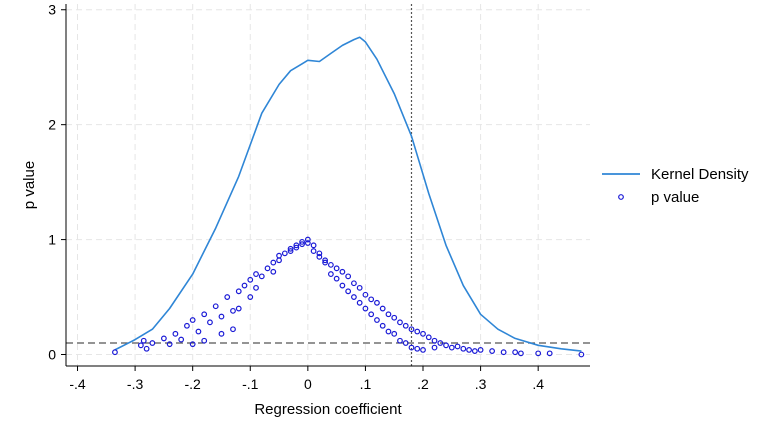 The width and height of the screenshot is (779, 424). What do you see at coordinates (621, 197) in the screenshot?
I see `legend-points-swatch` at bounding box center [621, 197].